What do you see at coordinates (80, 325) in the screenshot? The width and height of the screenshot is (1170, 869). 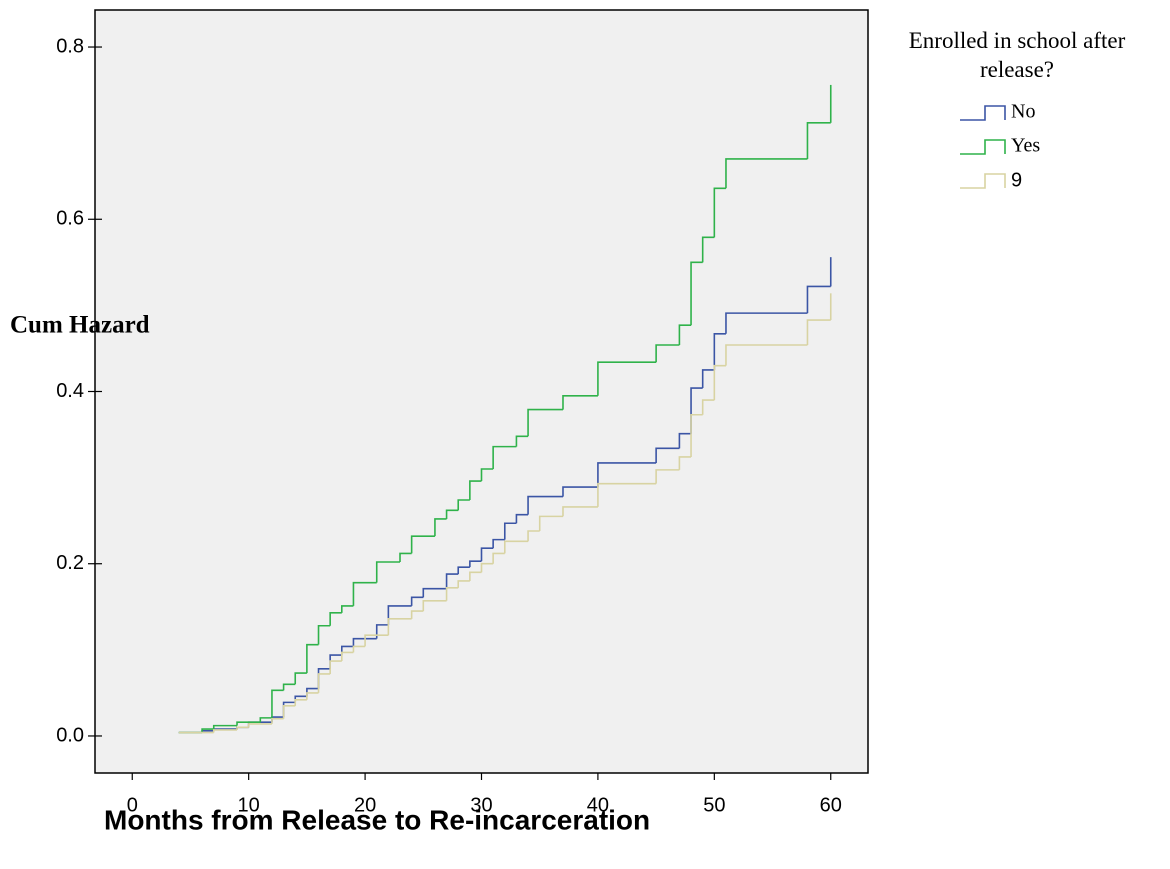 I see `y-axis-label: Cum Hazard` at bounding box center [80, 325].